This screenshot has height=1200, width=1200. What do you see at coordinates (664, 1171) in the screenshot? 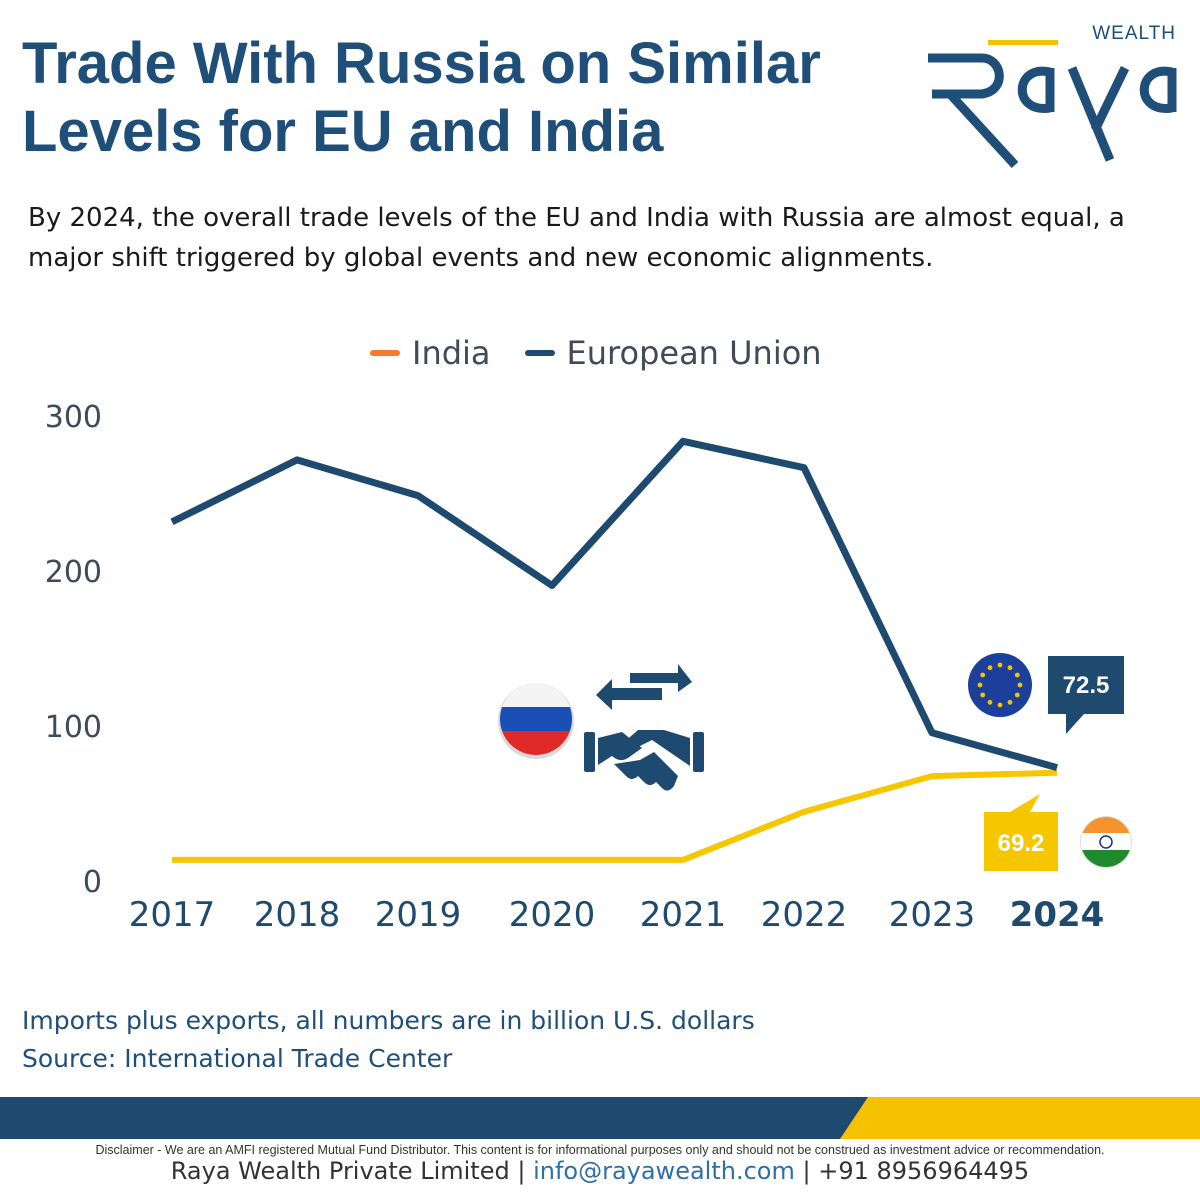
I see `email-link: info@rayawealth.com` at bounding box center [664, 1171].